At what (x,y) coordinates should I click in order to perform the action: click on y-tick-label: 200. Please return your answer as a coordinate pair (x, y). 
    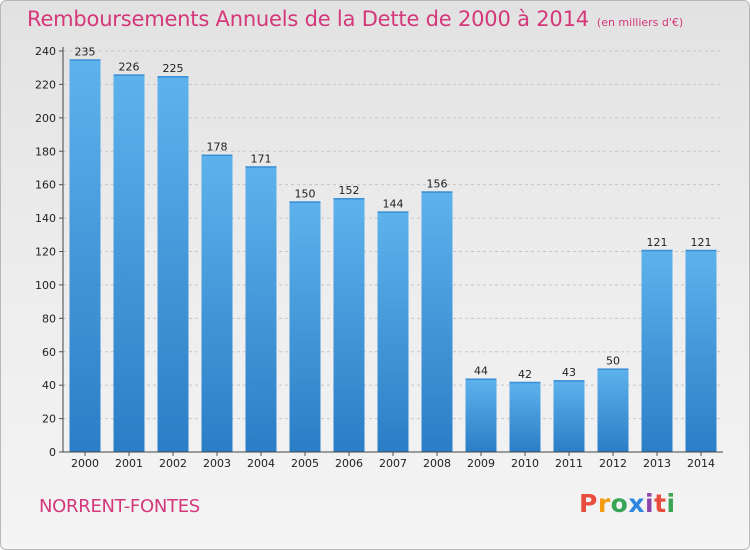
    Looking at the image, I should click on (45, 118).